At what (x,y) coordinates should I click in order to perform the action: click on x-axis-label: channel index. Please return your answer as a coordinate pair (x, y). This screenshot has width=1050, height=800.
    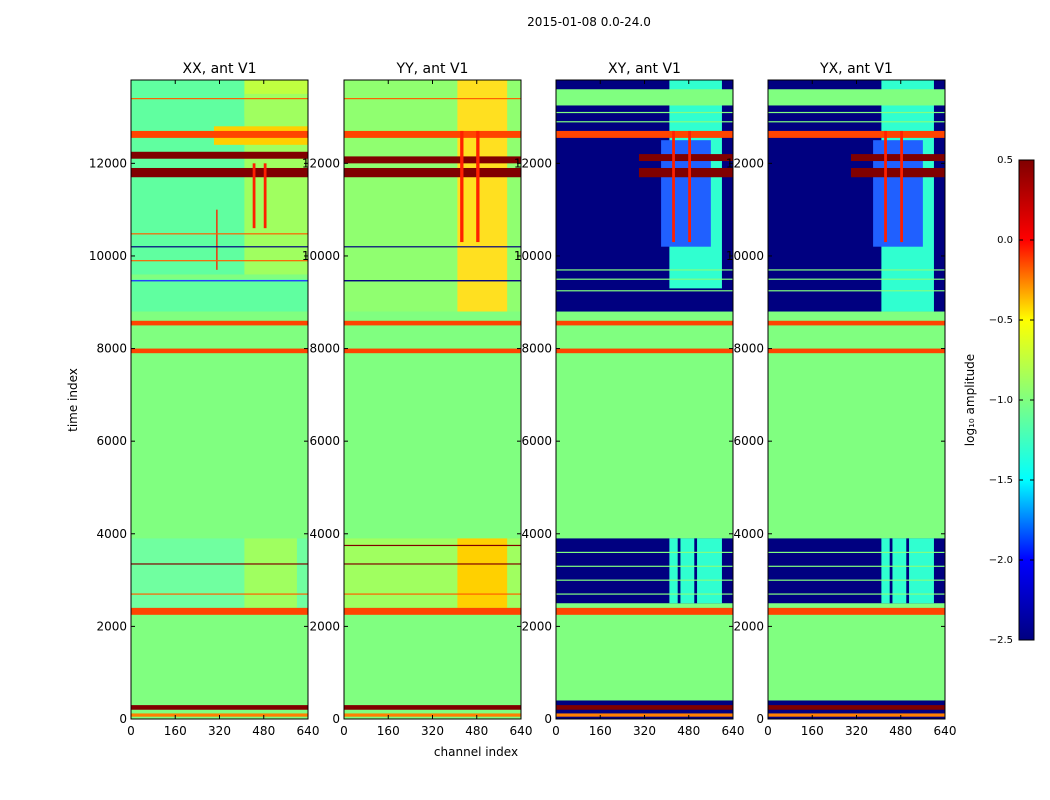
    Looking at the image, I should click on (476, 752).